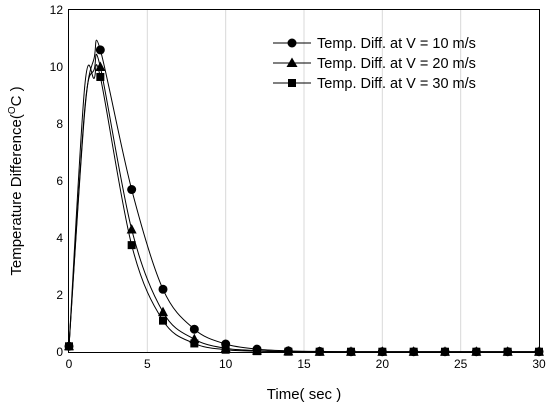 This screenshot has height=408, width=550. I want to click on legend-item-v10: Temp. Diff. at V = 10 m/s, so click(374, 44).